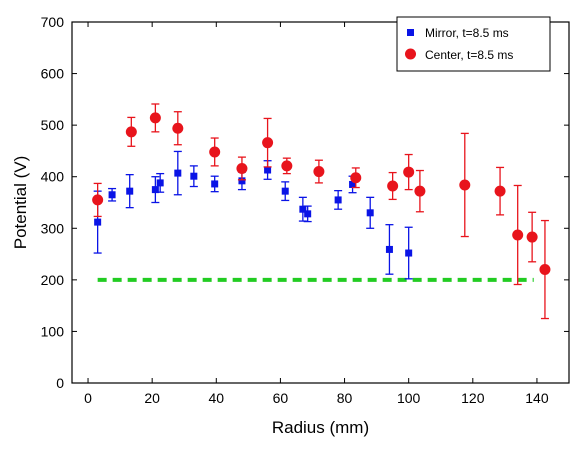  I want to click on x-tick-label: 80, so click(345, 398).